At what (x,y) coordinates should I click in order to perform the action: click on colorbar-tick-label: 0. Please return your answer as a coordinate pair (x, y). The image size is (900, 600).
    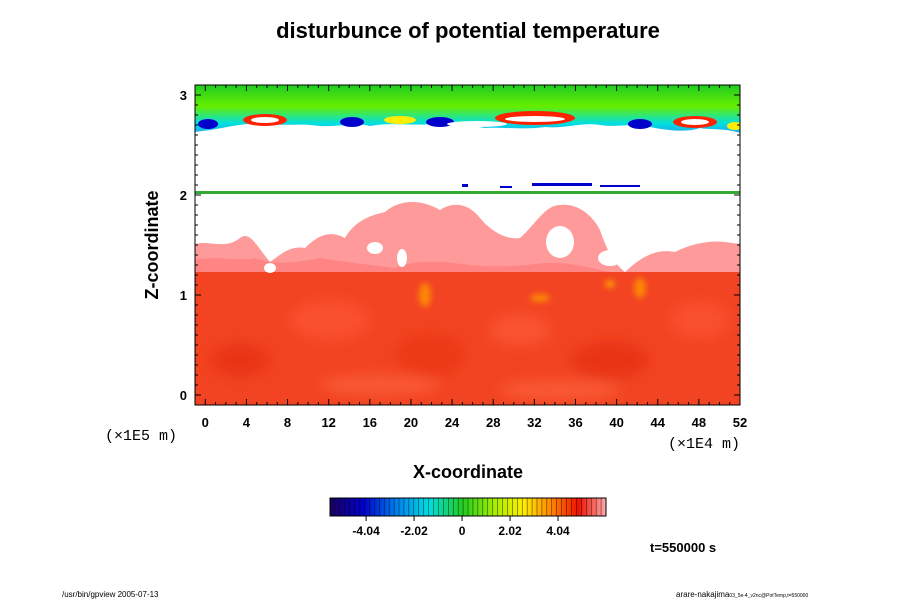
    Looking at the image, I should click on (462, 531).